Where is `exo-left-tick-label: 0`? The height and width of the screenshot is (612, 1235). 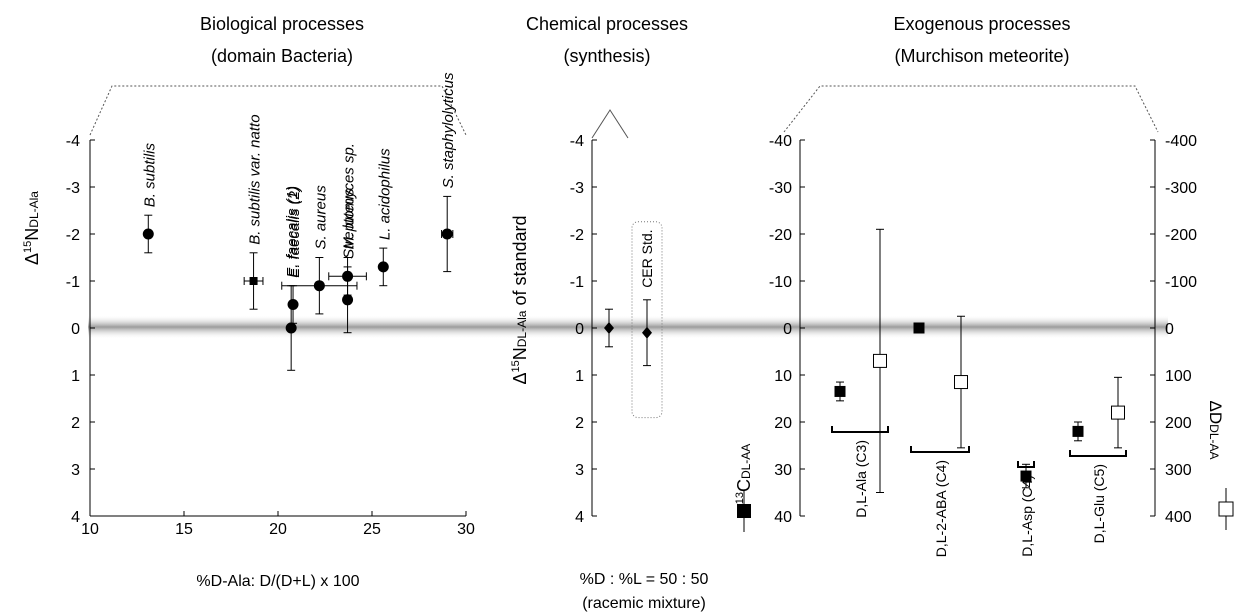
exo-left-tick-label: 0 is located at coordinates (787, 329).